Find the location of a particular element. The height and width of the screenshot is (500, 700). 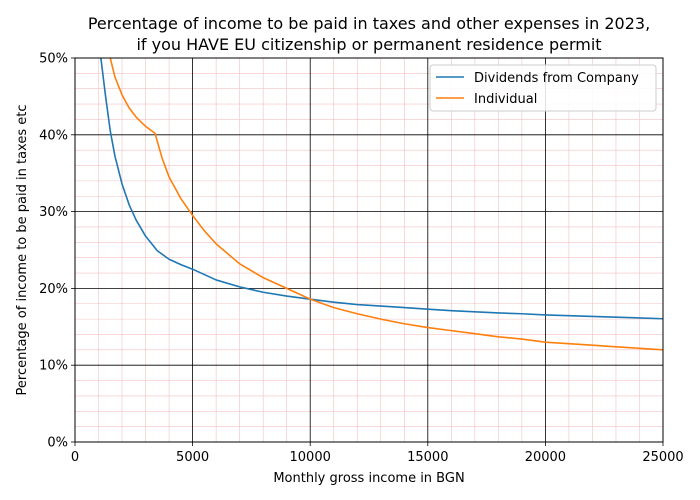

x-axis-ticks: 0 5000 10000 15000 20000 25000 is located at coordinates (377, 453).